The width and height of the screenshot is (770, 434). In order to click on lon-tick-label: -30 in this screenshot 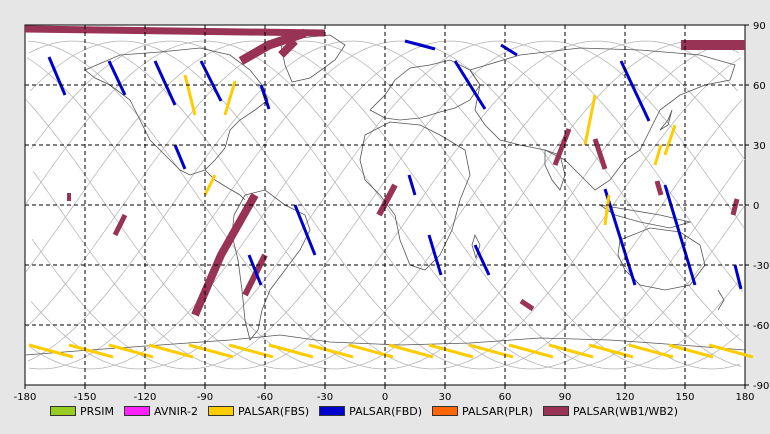, I will do `click(325, 397)`.